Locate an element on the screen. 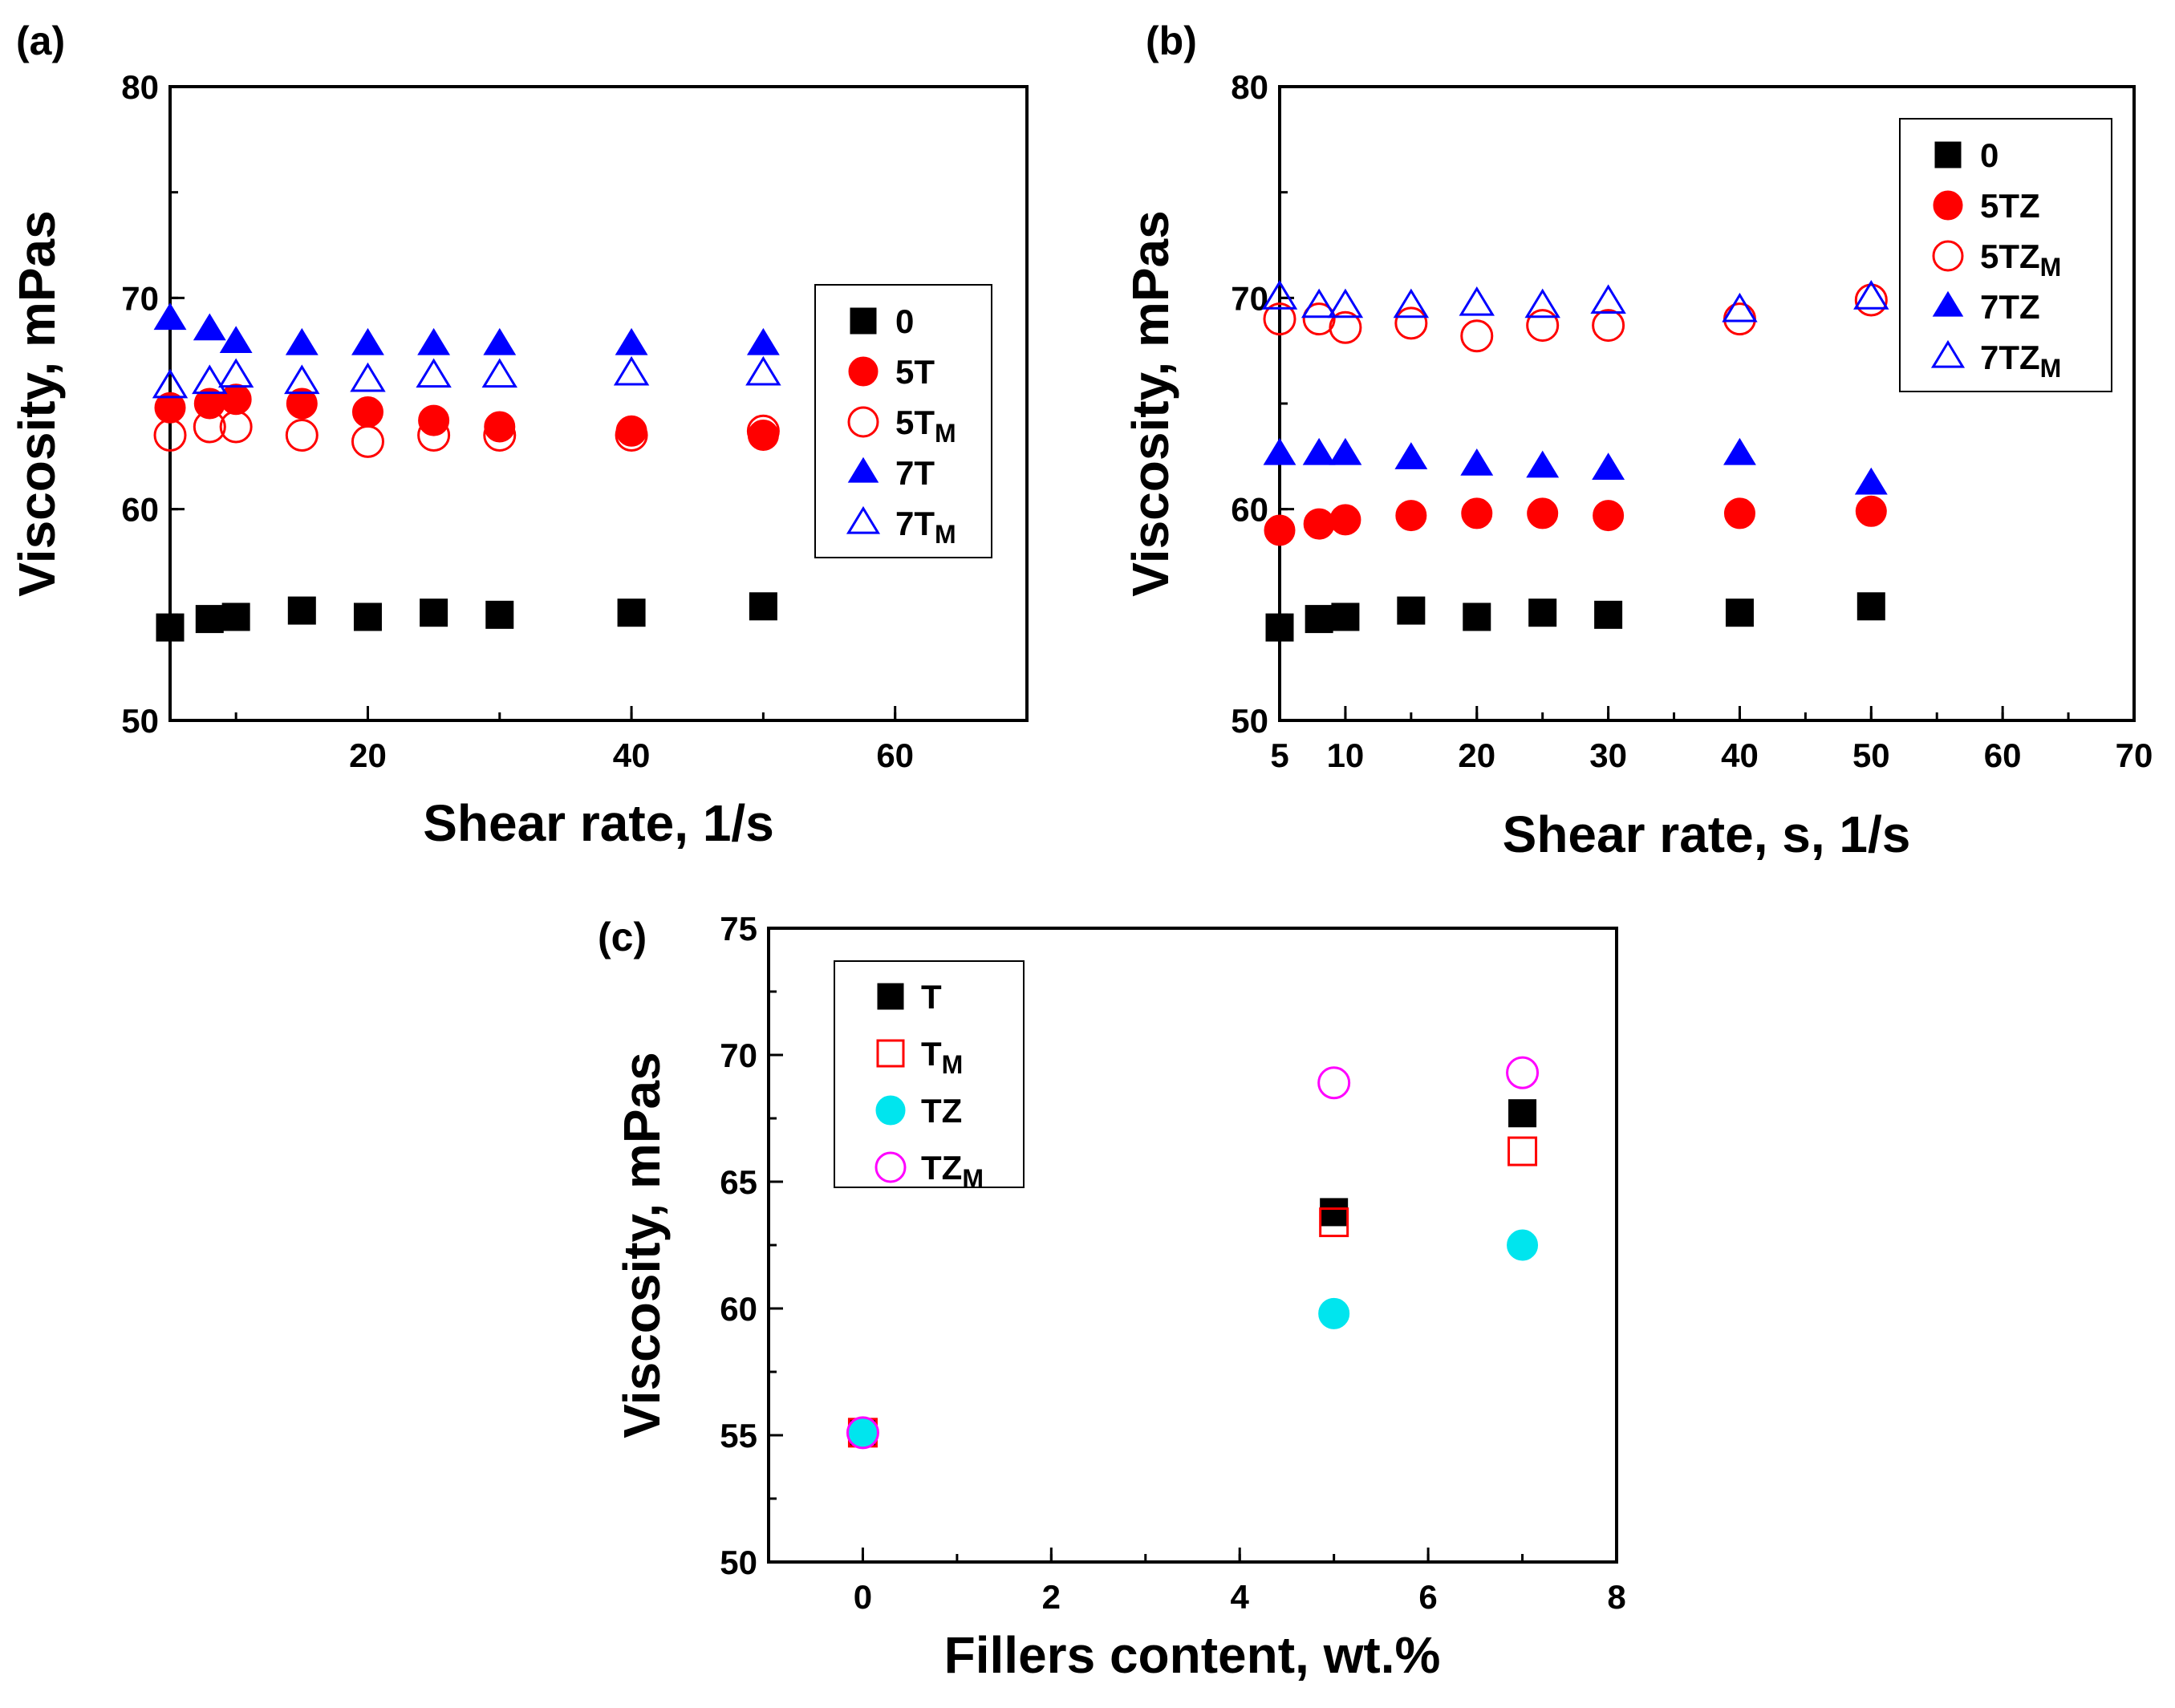 The image size is (2175, 1708). legend-label: 5TZM is located at coordinates (2021, 259).